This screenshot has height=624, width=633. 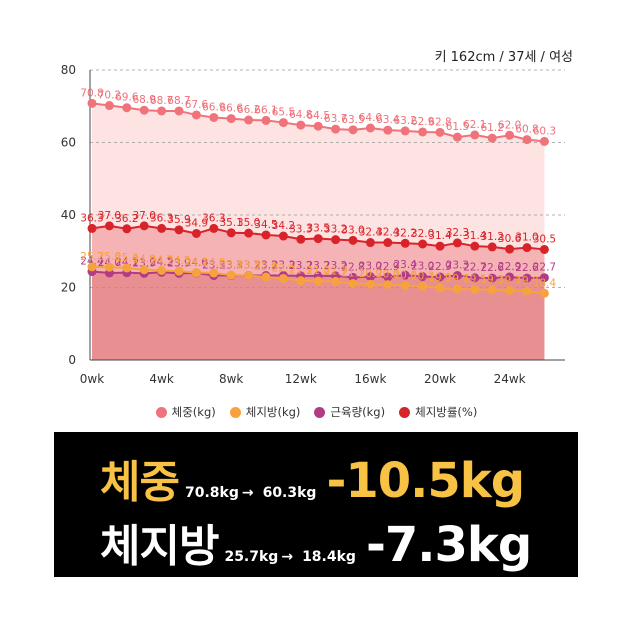 I want to click on summary-fat-from: 25.7kg, so click(x=251, y=557).